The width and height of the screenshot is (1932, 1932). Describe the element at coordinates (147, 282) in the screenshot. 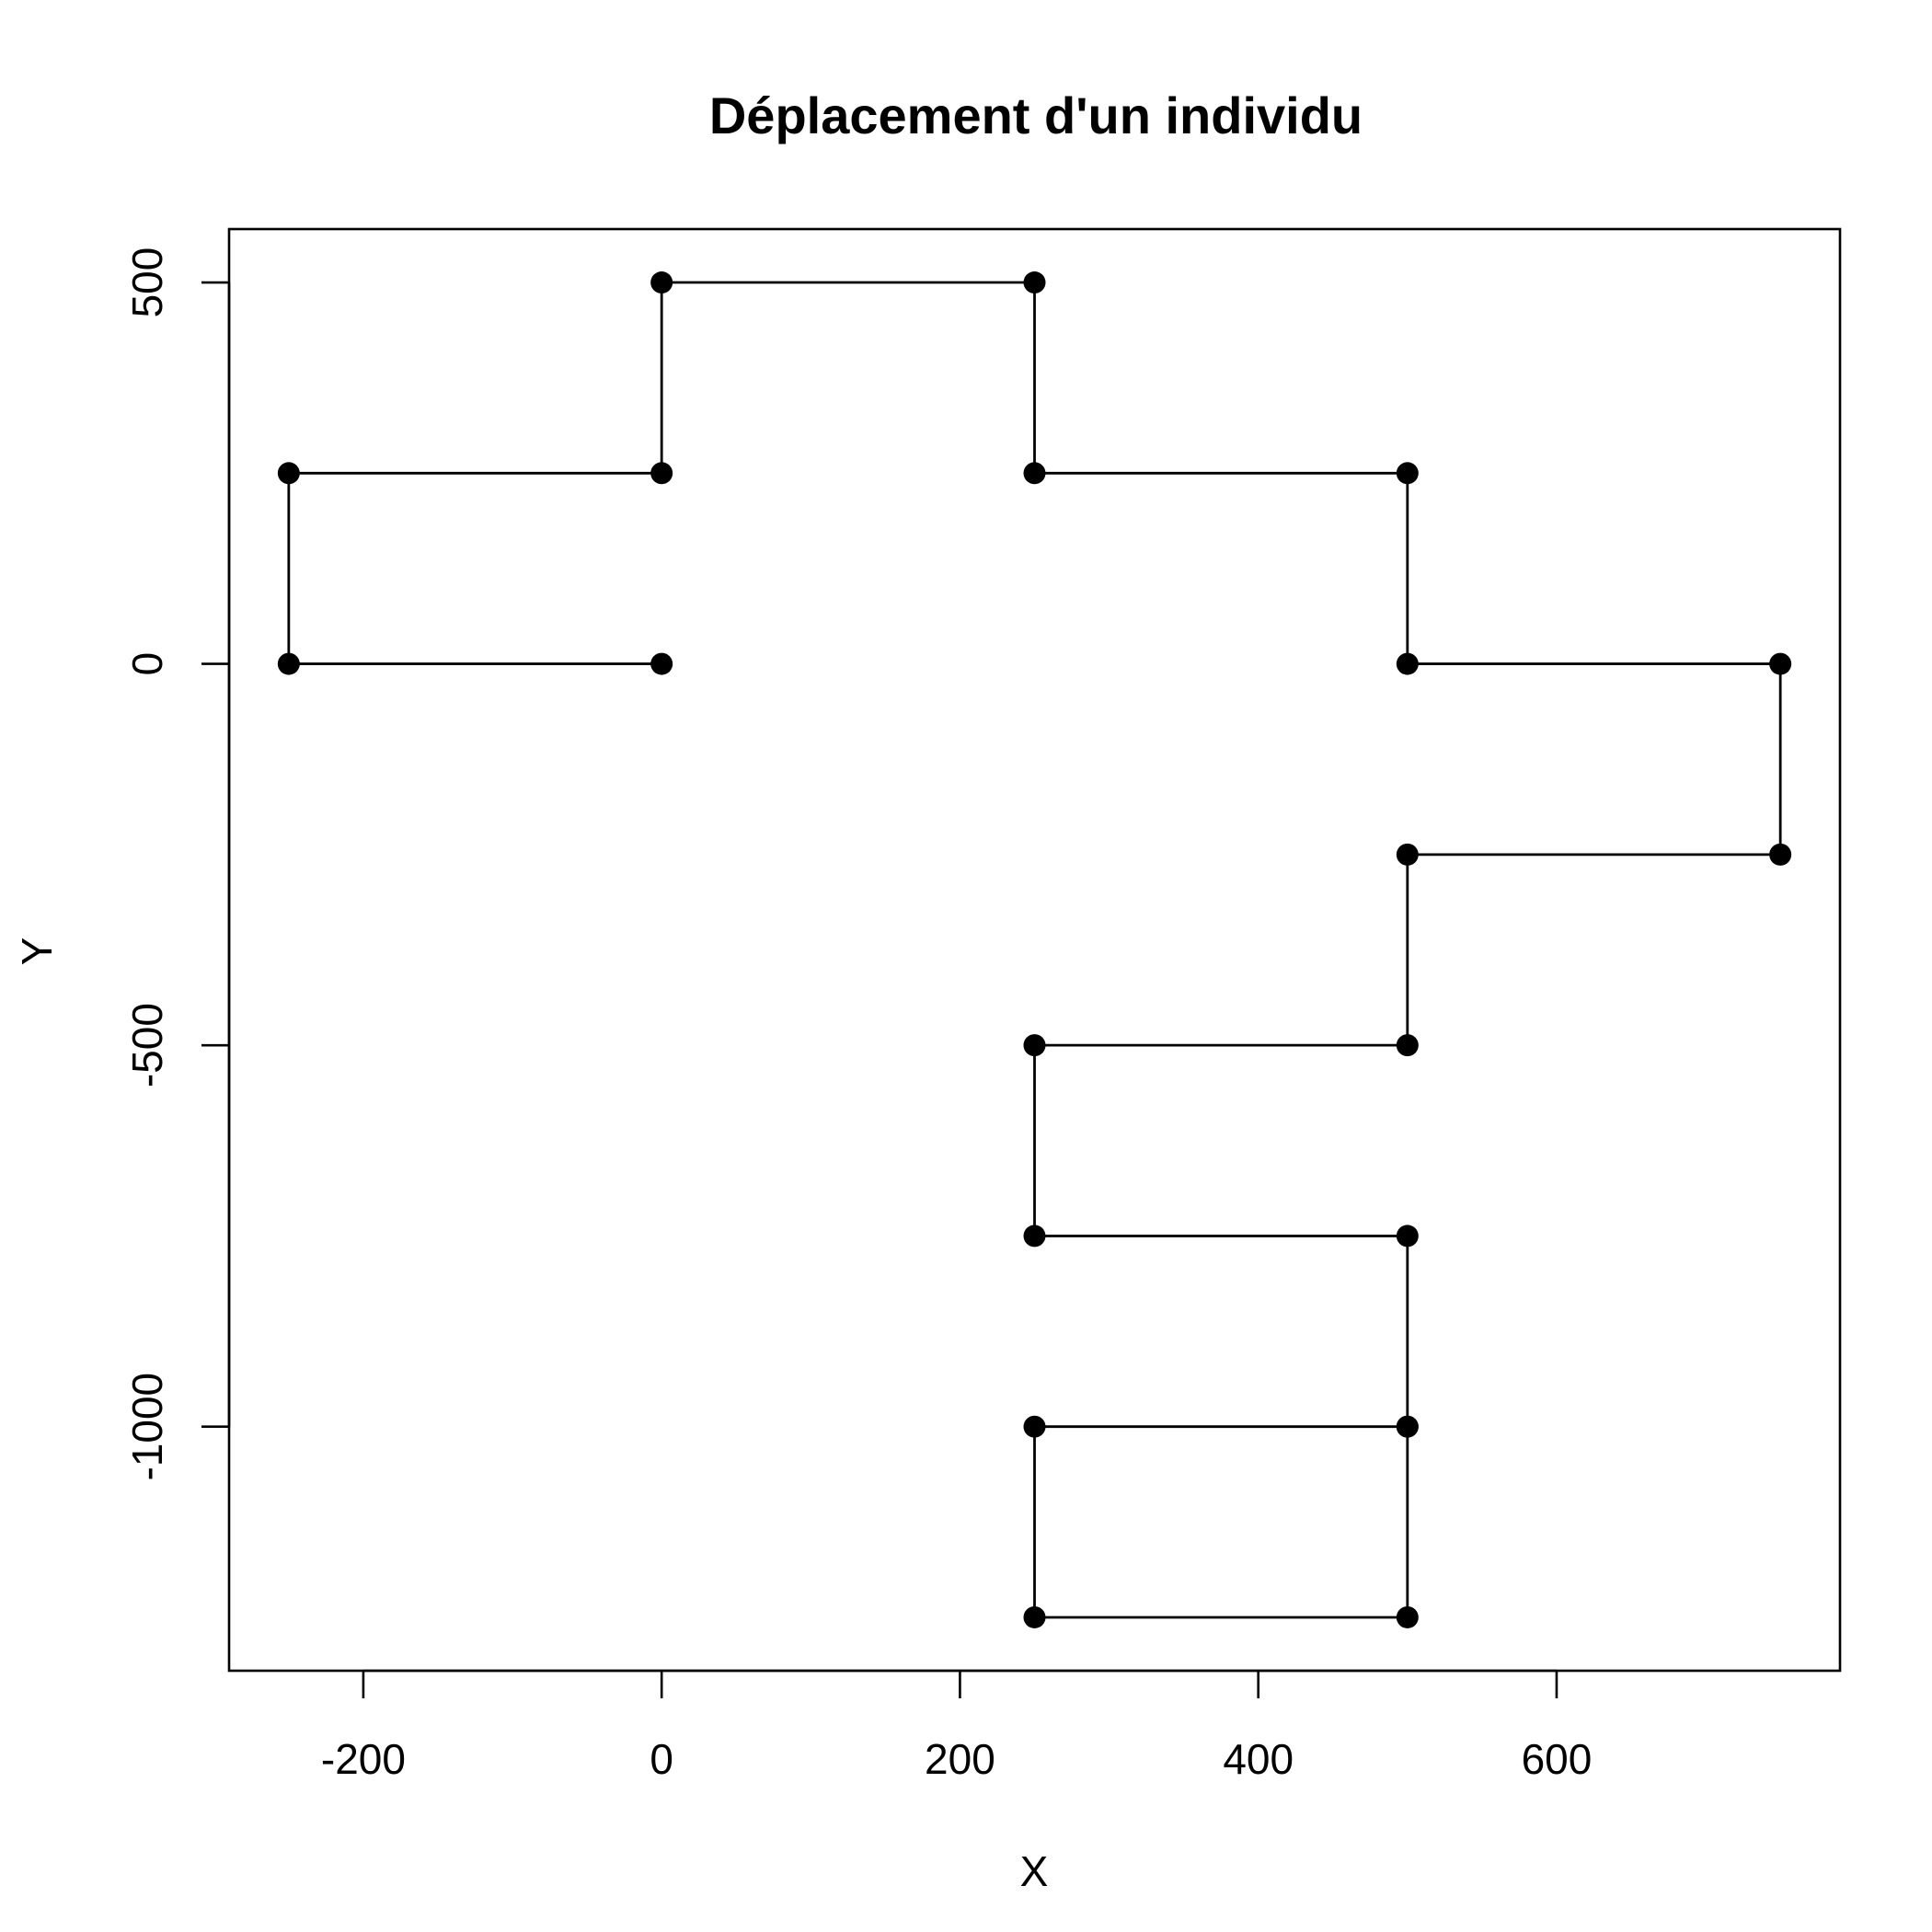

I see `y-tick-label: 500` at that location.